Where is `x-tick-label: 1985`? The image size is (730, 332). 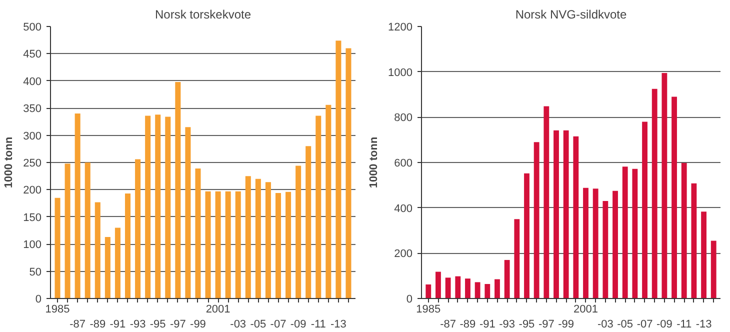
x-tick-label: 1985 is located at coordinates (428, 310).